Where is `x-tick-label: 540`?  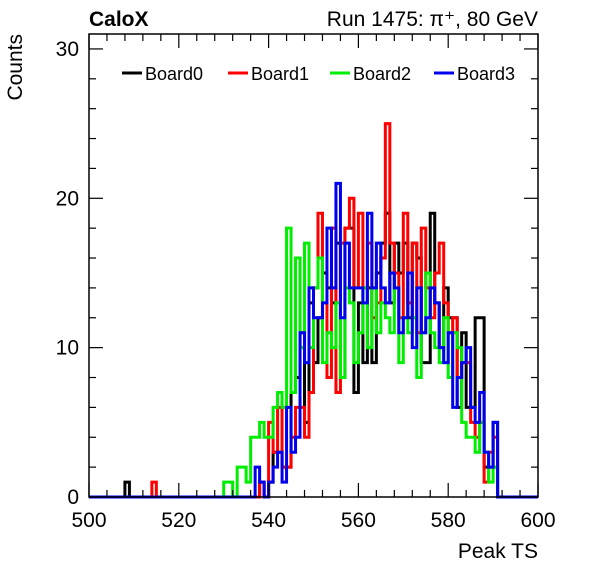
x-tick-label: 540 is located at coordinates (268, 520).